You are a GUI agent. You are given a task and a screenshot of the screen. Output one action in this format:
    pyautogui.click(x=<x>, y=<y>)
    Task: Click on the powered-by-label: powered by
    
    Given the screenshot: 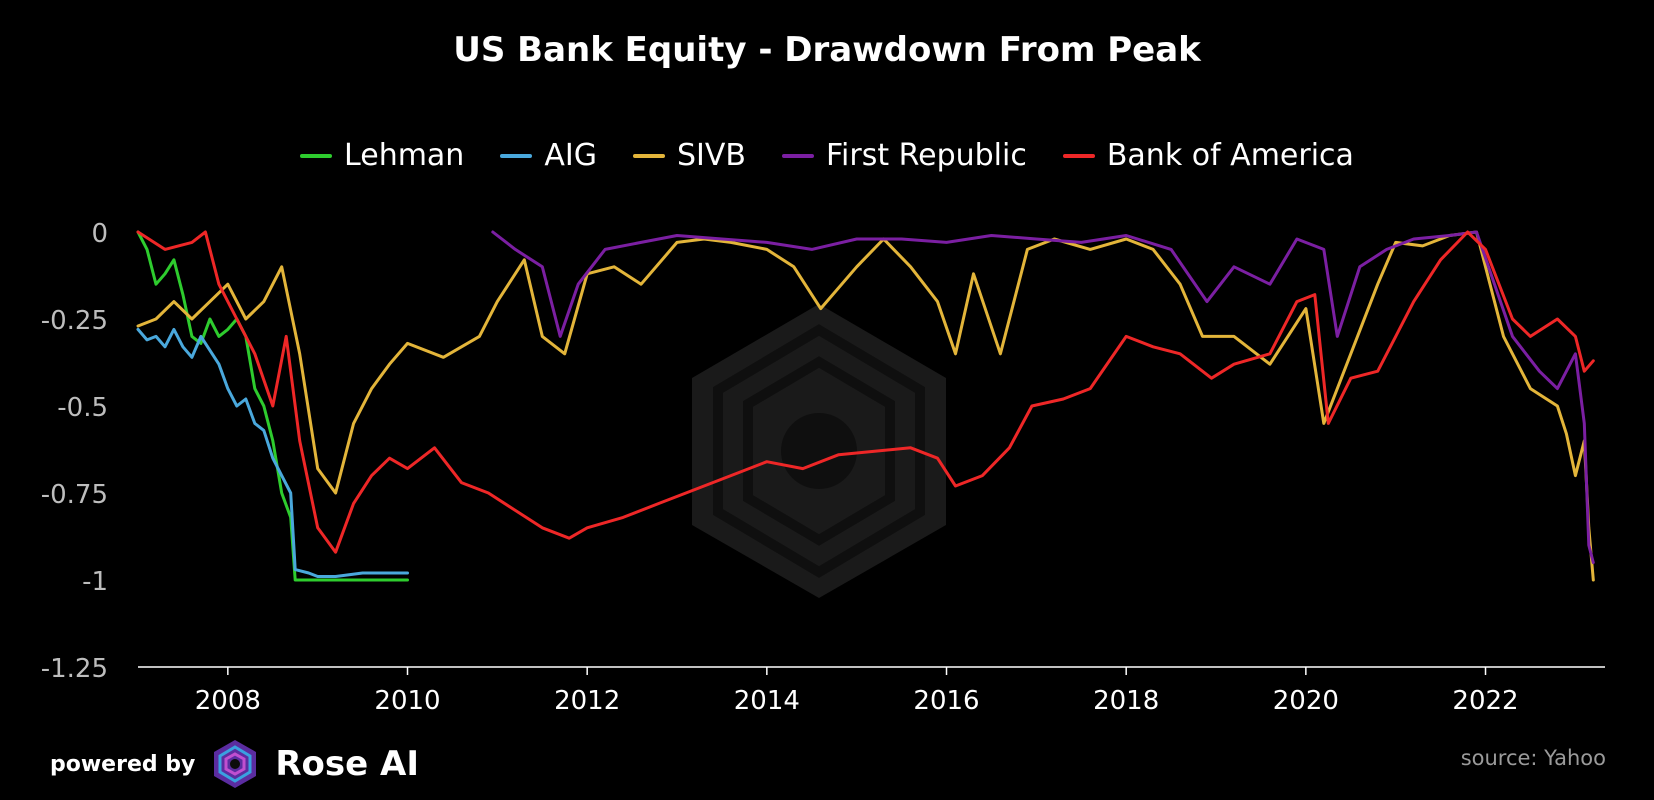 What is the action you would take?
    pyautogui.click(x=123, y=764)
    